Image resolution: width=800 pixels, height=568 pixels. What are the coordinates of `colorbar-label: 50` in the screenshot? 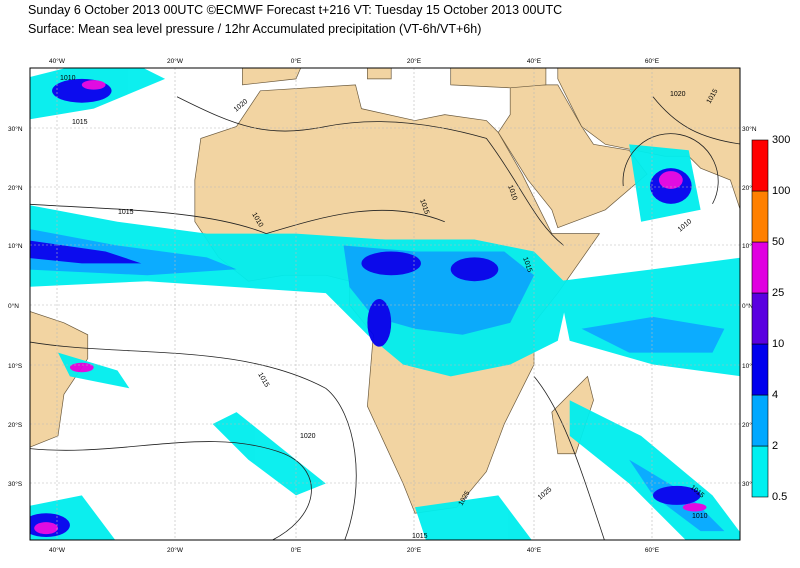 It's located at (778, 242).